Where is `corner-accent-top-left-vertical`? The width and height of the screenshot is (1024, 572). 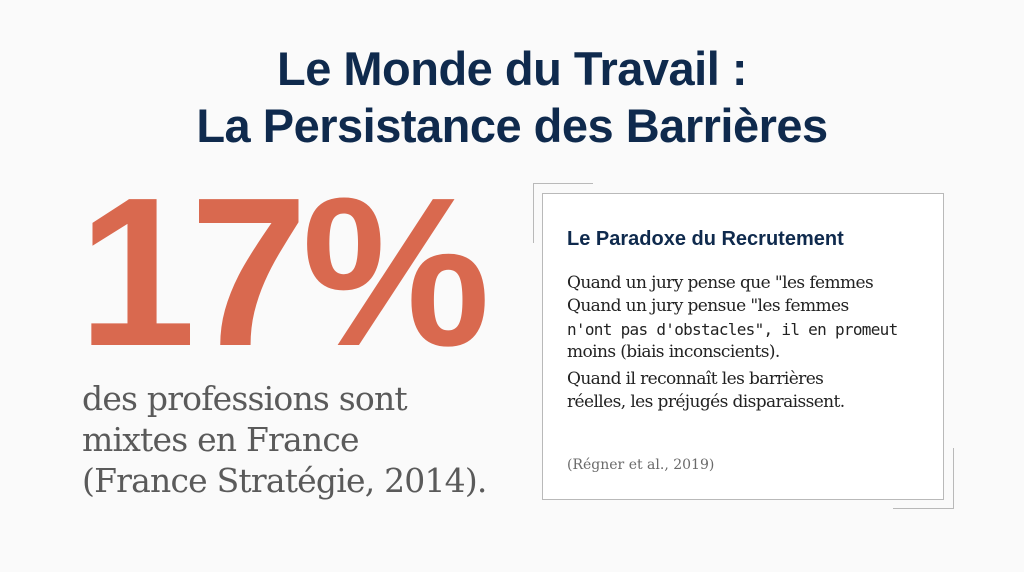 corner-accent-top-left-vertical is located at coordinates (533, 213).